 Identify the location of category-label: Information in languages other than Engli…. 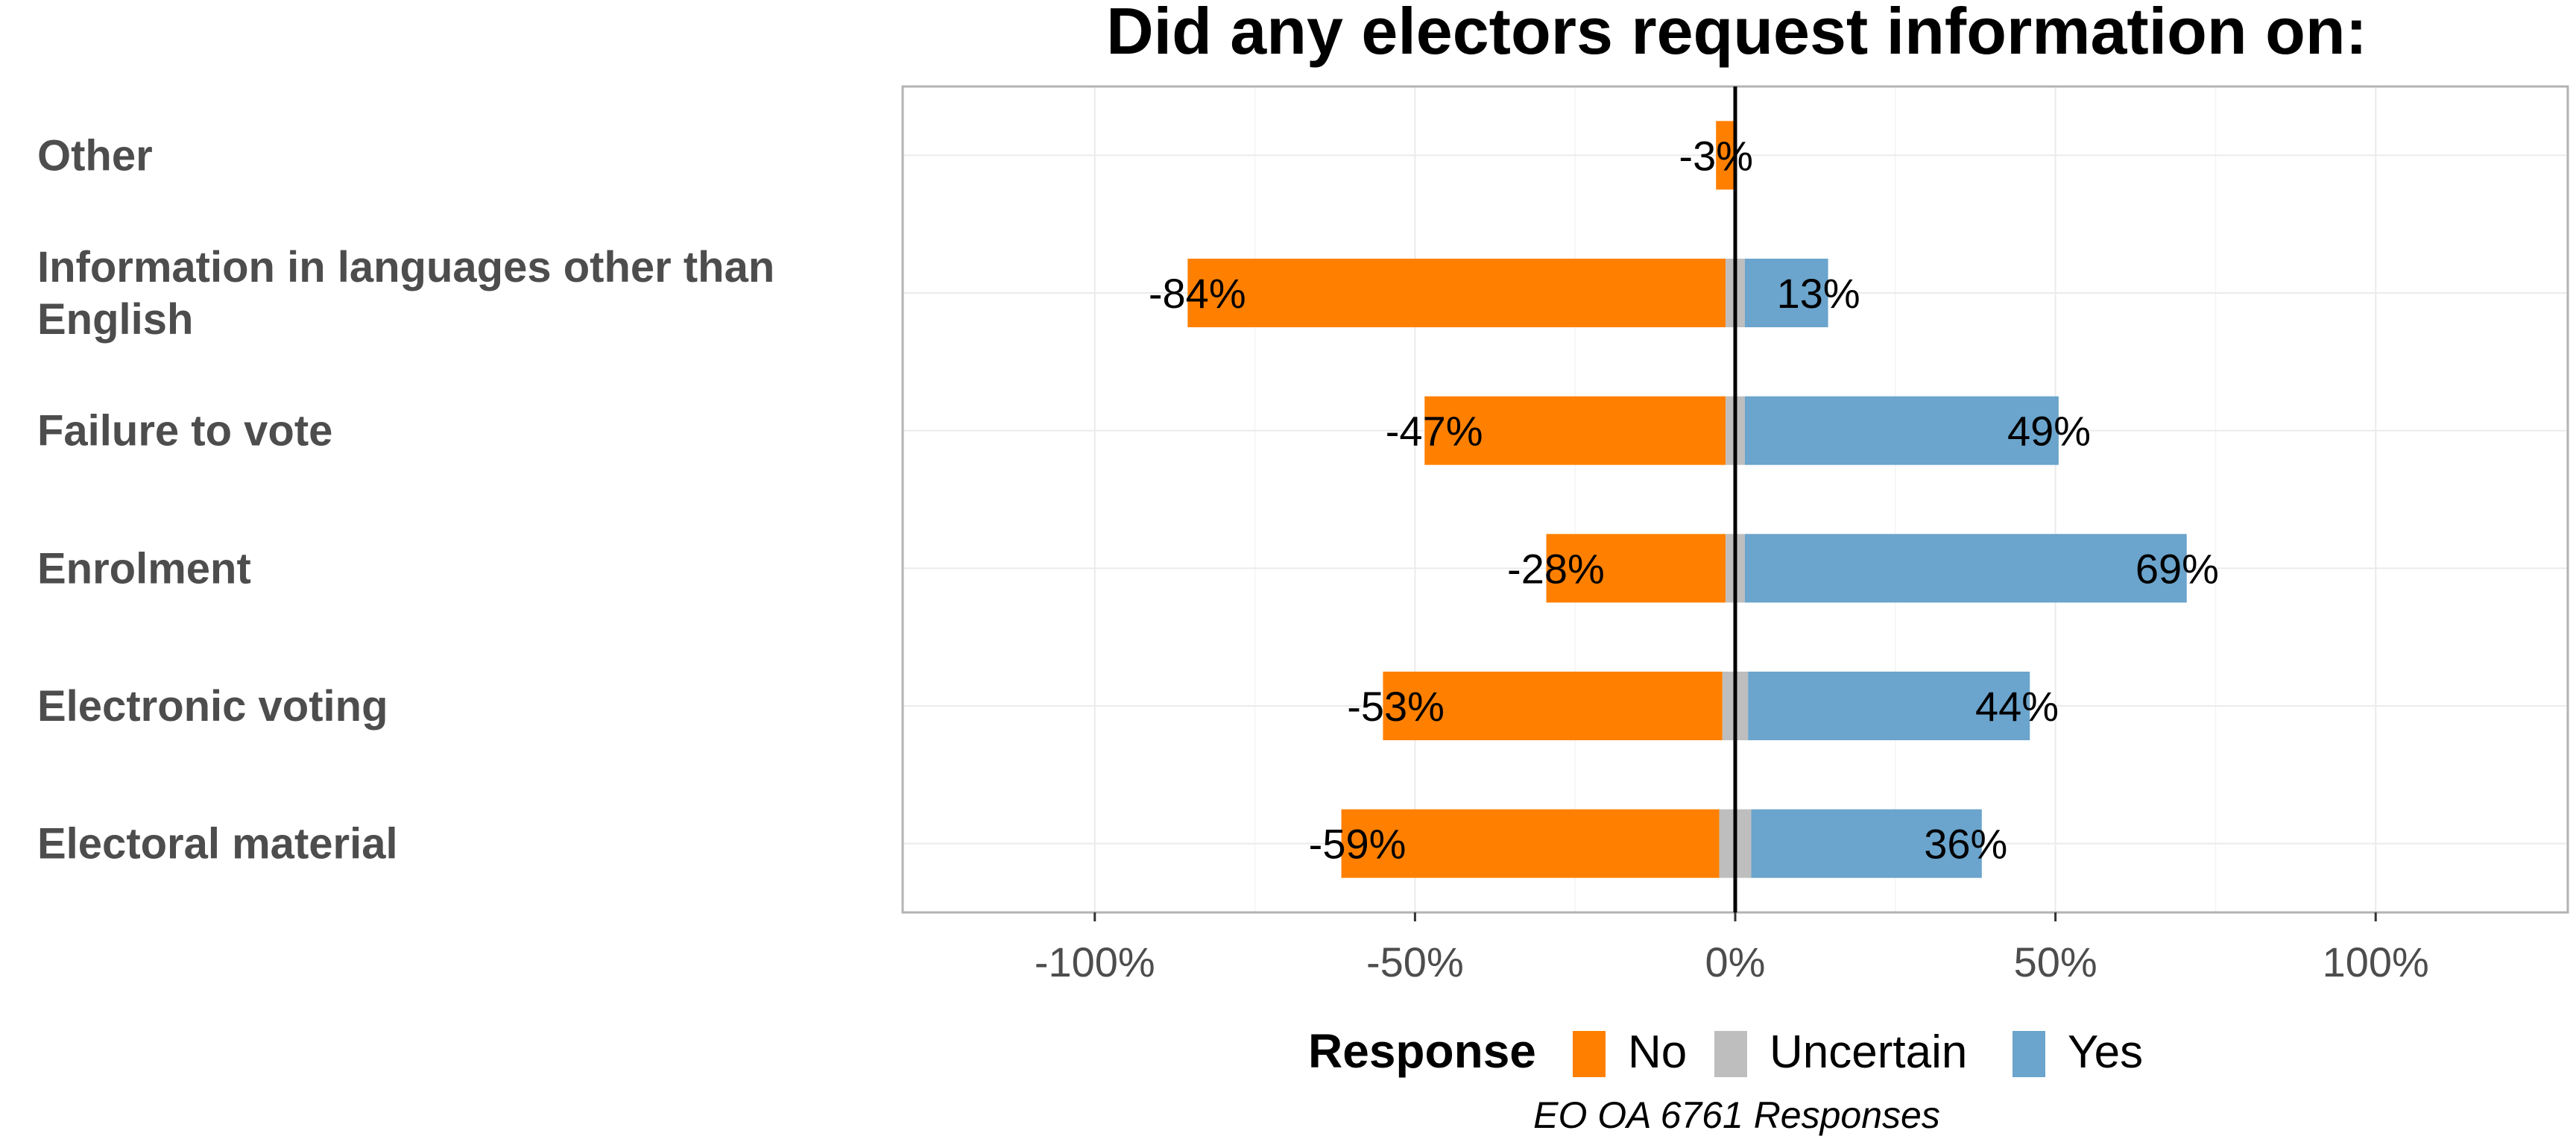
(406, 293).